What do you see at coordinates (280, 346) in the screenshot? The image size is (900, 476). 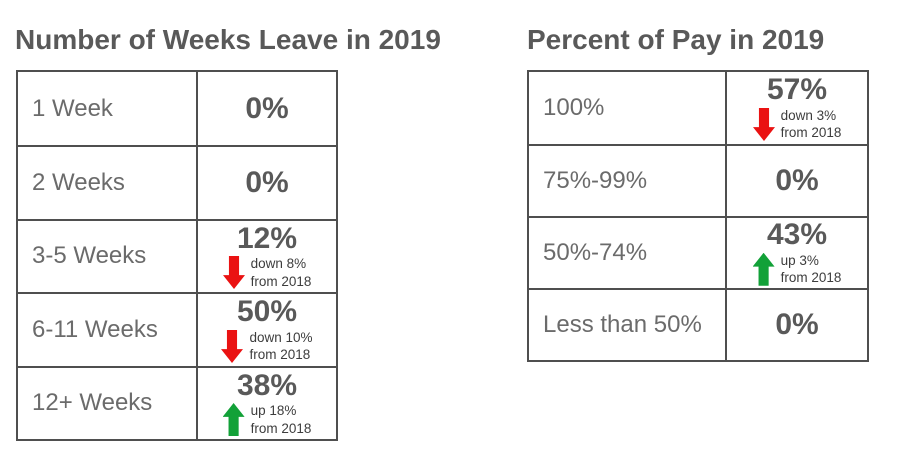 I see `change-note: down 10% from 2018` at bounding box center [280, 346].